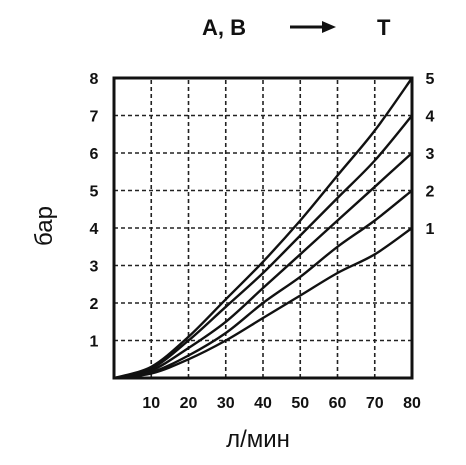 Image resolution: width=466 pixels, height=465 pixels. I want to click on y-tick-label: 3, so click(94, 267).